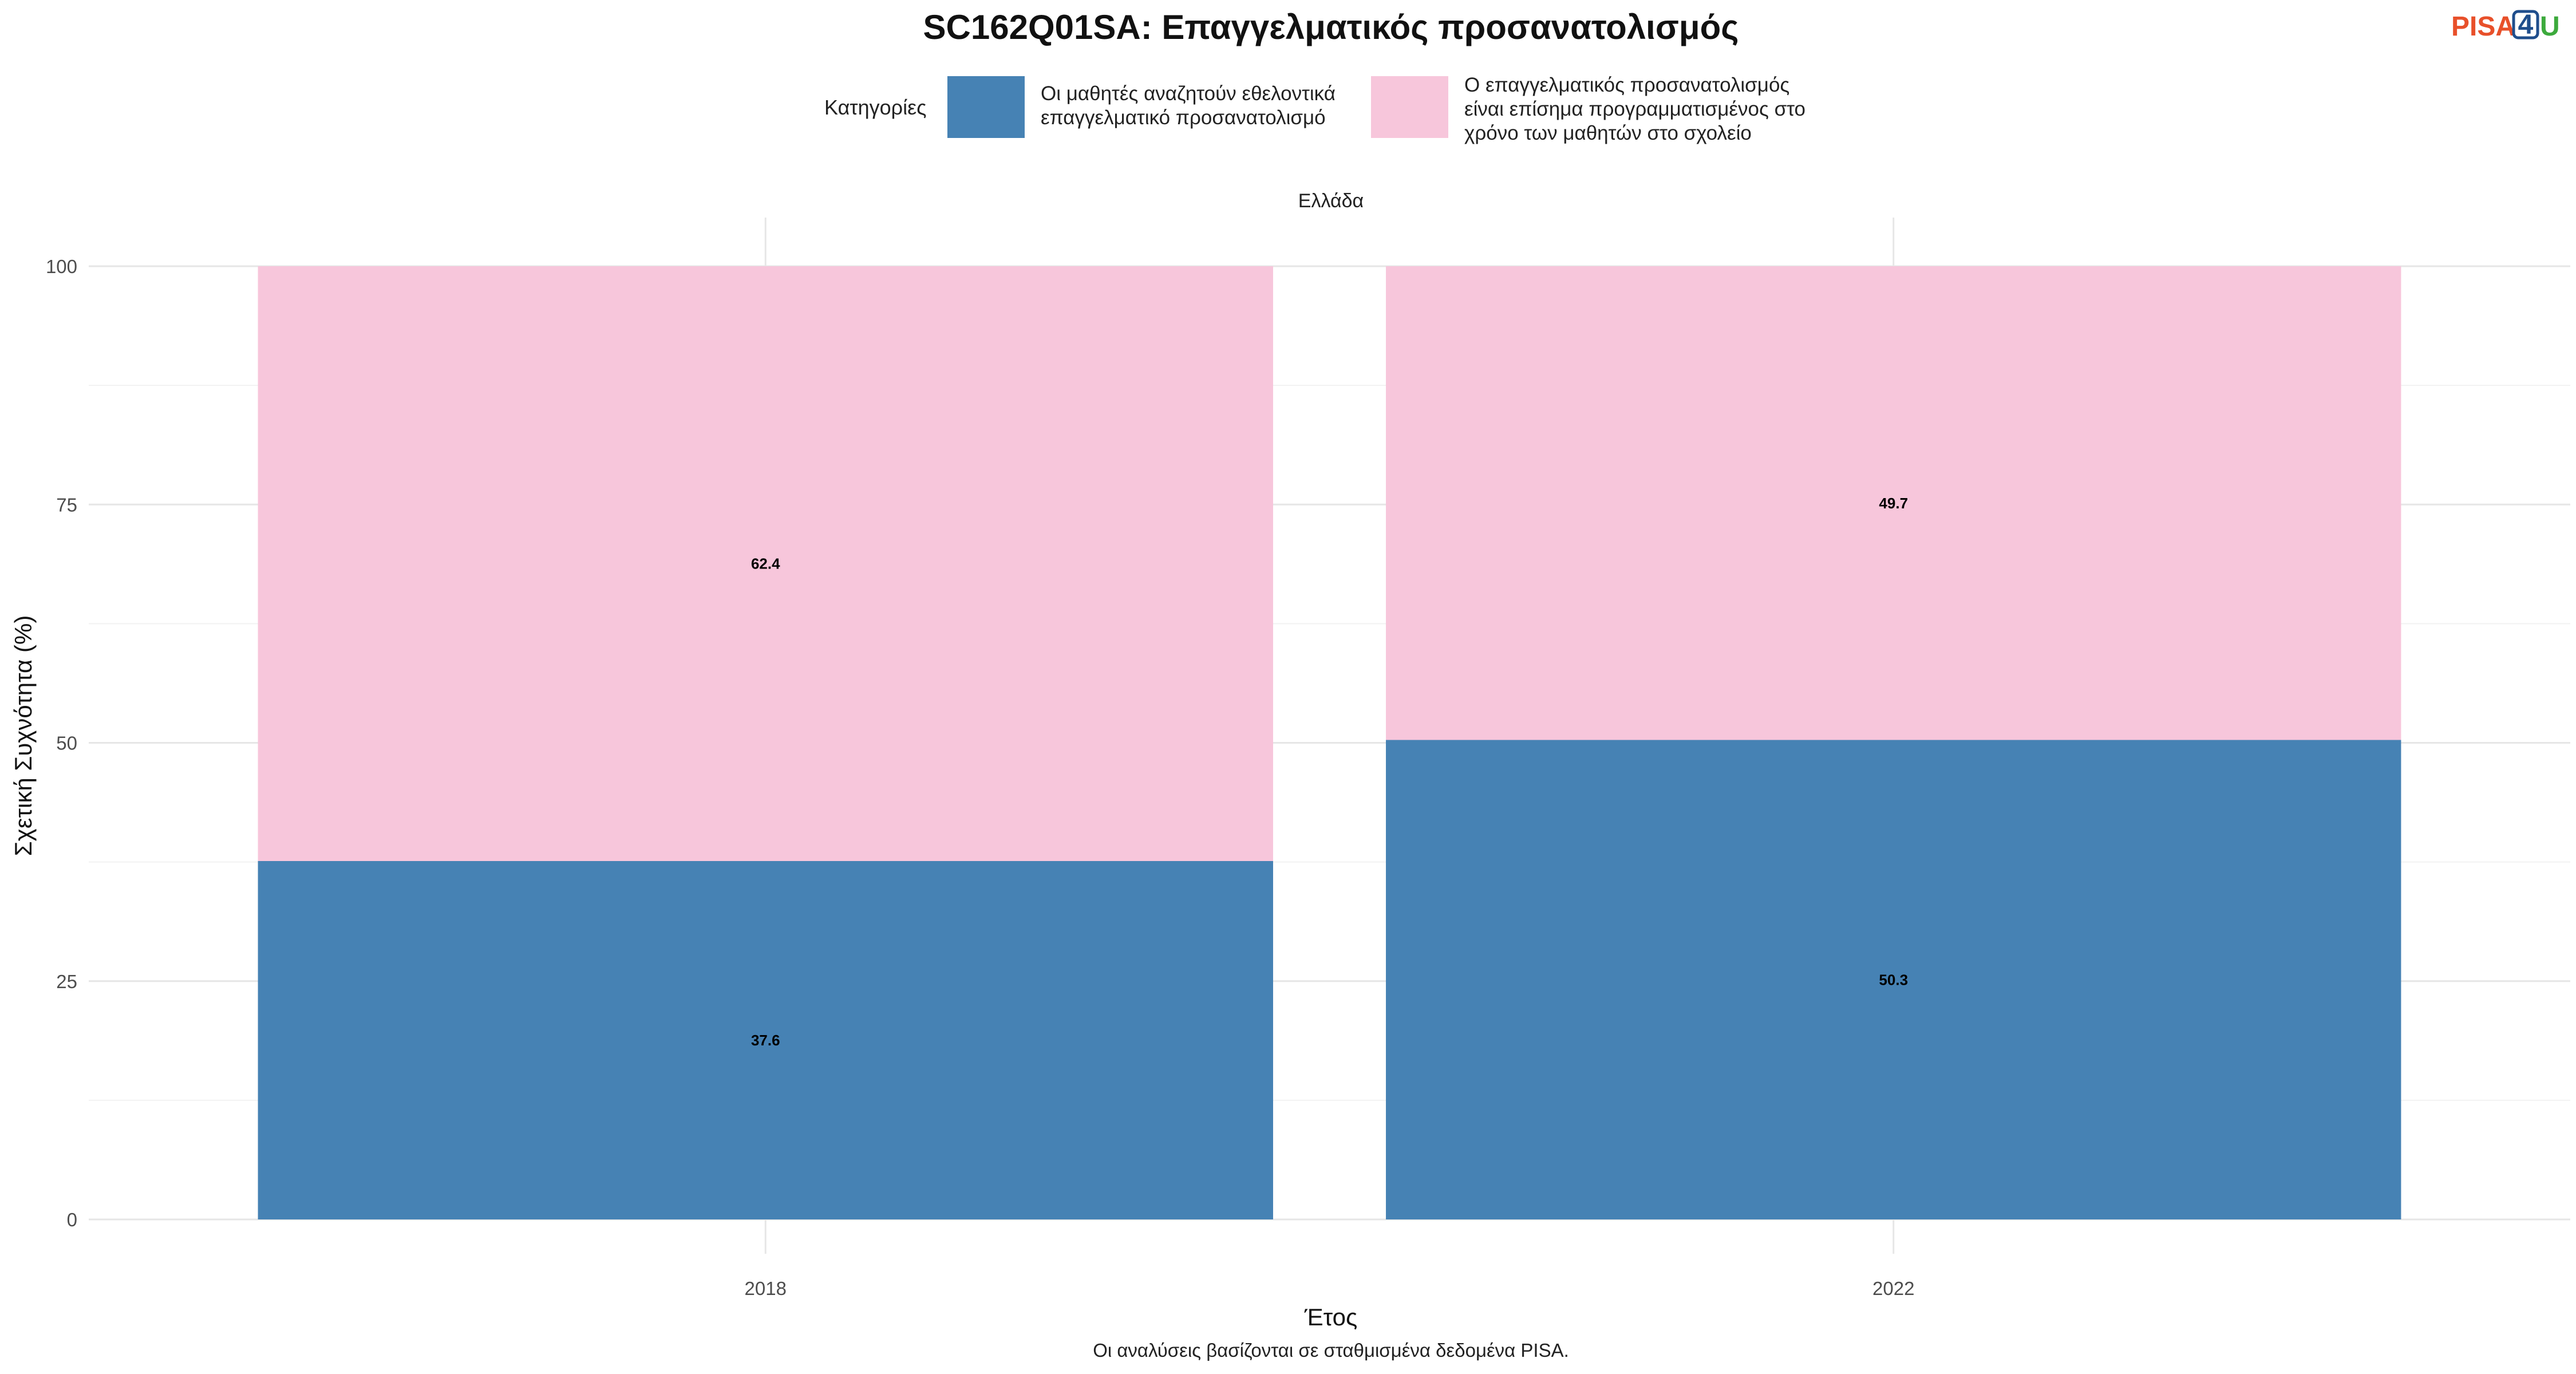 The image size is (2576, 1374). Describe the element at coordinates (1183, 118) in the screenshot. I see `legend-label-line: επαγγελματικό προσανατολισμό` at that location.